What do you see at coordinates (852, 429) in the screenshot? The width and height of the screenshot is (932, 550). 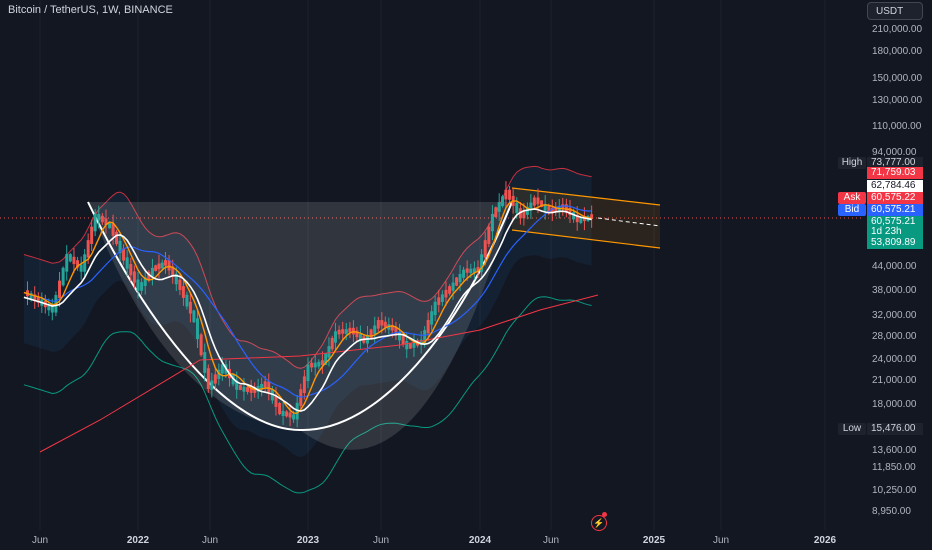 I see `low-label: Low` at bounding box center [852, 429].